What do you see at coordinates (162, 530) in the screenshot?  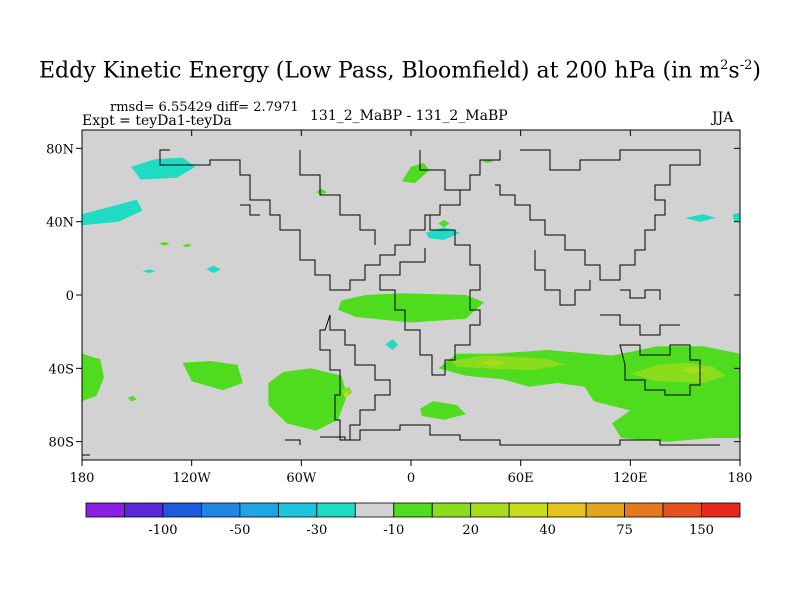 I see `colorbar-label: -100` at bounding box center [162, 530].